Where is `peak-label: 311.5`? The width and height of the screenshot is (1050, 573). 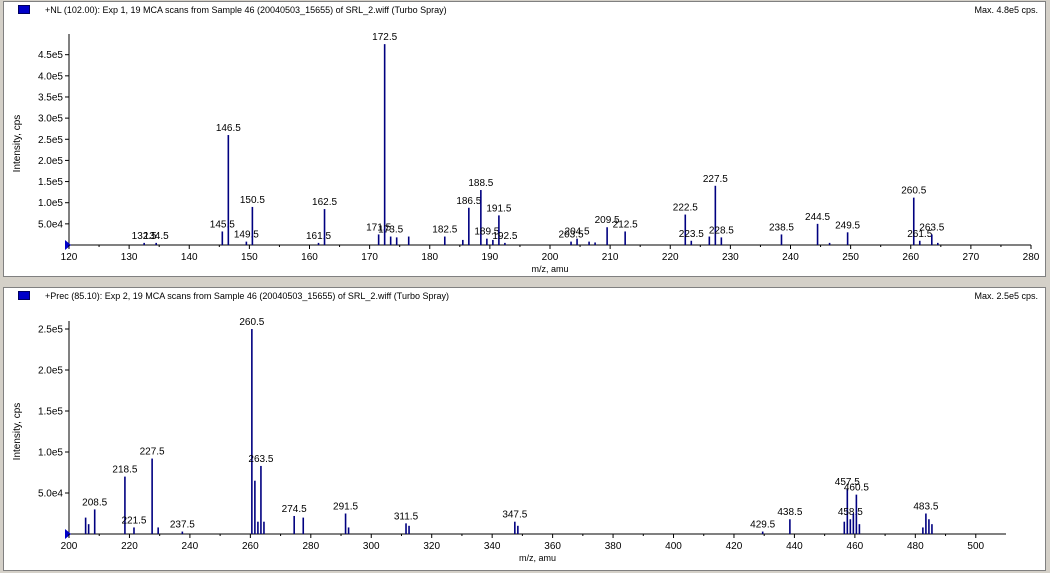 peak-label: 311.5 is located at coordinates (406, 516).